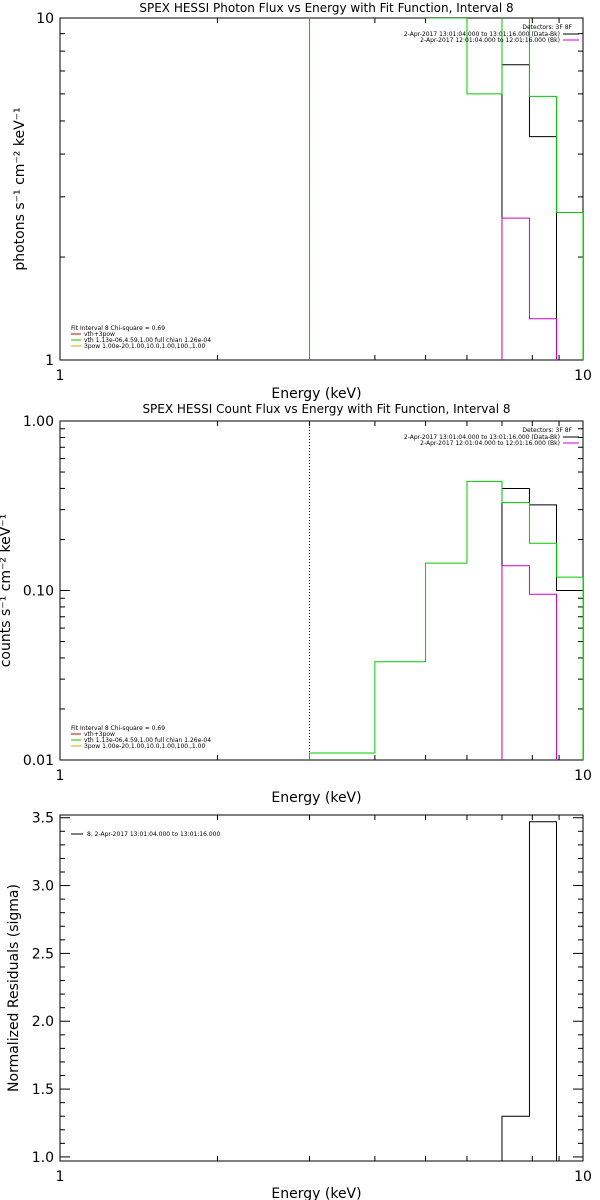  I want to click on y-tick-label: 1.00, so click(38, 422).